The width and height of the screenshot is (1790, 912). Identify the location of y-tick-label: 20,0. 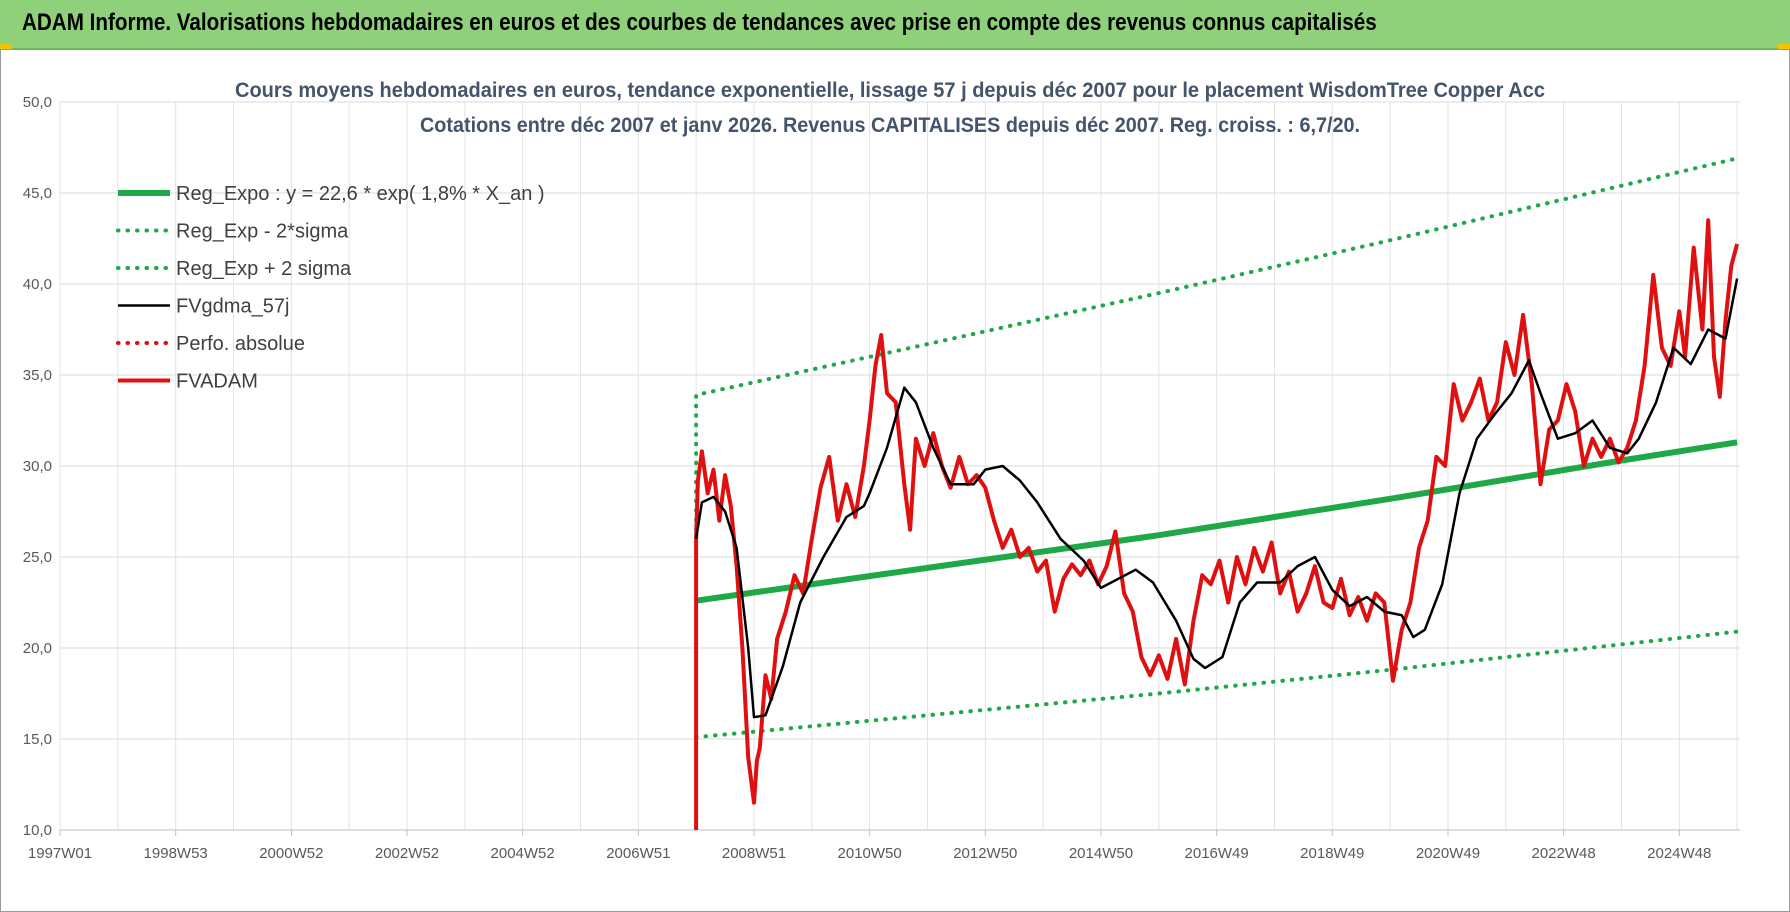
(37, 648).